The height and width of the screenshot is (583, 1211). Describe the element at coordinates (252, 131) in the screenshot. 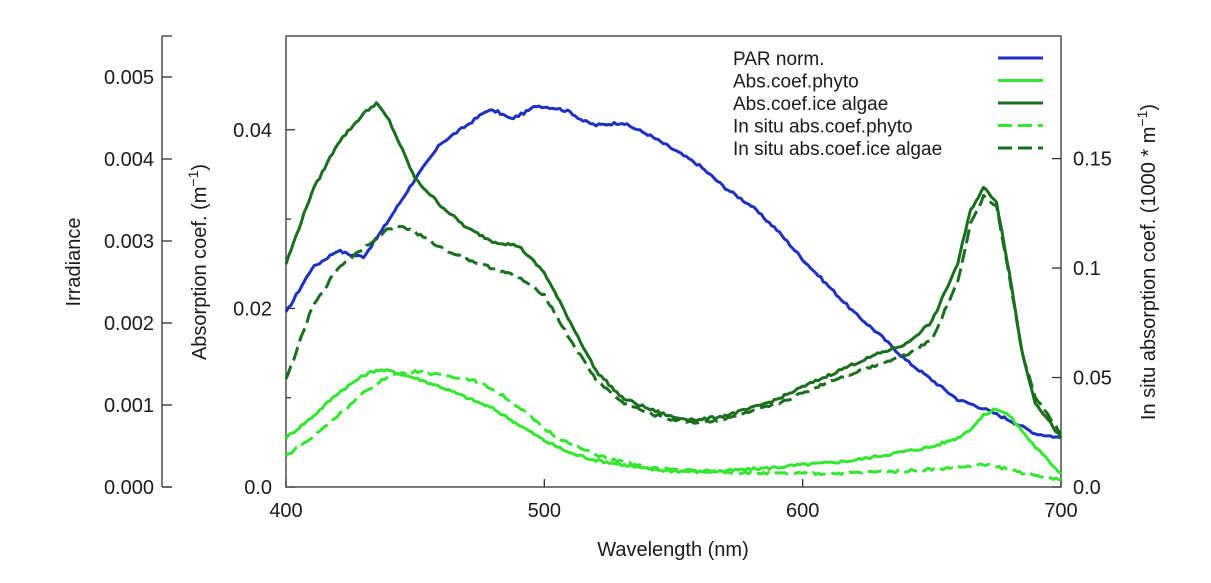

I see `absorption-tick-label: 0.04` at that location.